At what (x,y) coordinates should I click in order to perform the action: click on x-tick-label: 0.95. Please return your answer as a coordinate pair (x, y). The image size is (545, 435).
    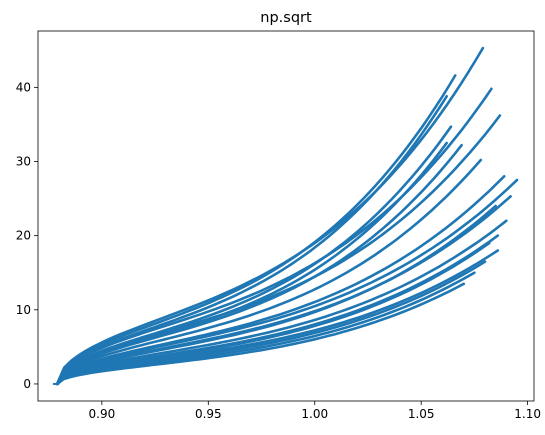
    Looking at the image, I should click on (208, 414).